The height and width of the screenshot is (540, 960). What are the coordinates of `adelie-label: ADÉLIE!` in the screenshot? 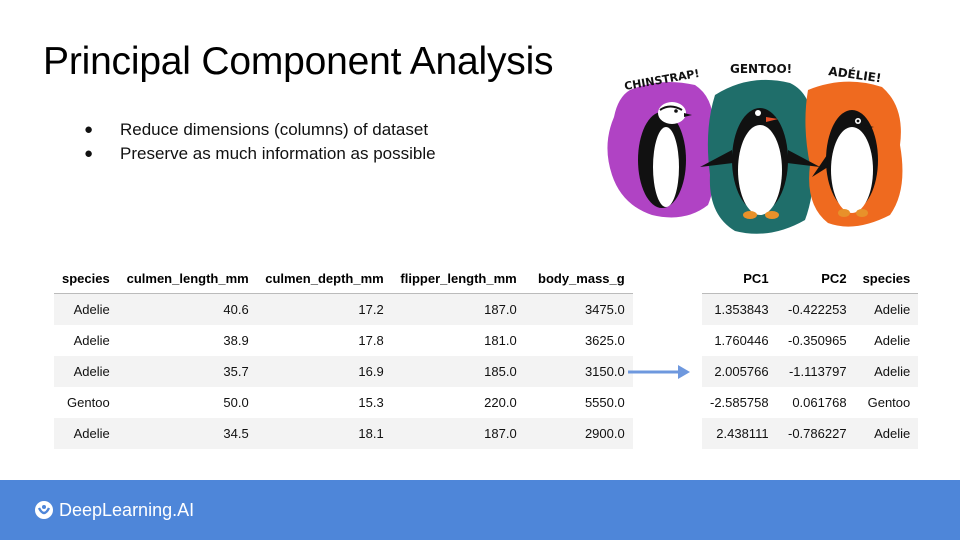 It's located at (855, 74).